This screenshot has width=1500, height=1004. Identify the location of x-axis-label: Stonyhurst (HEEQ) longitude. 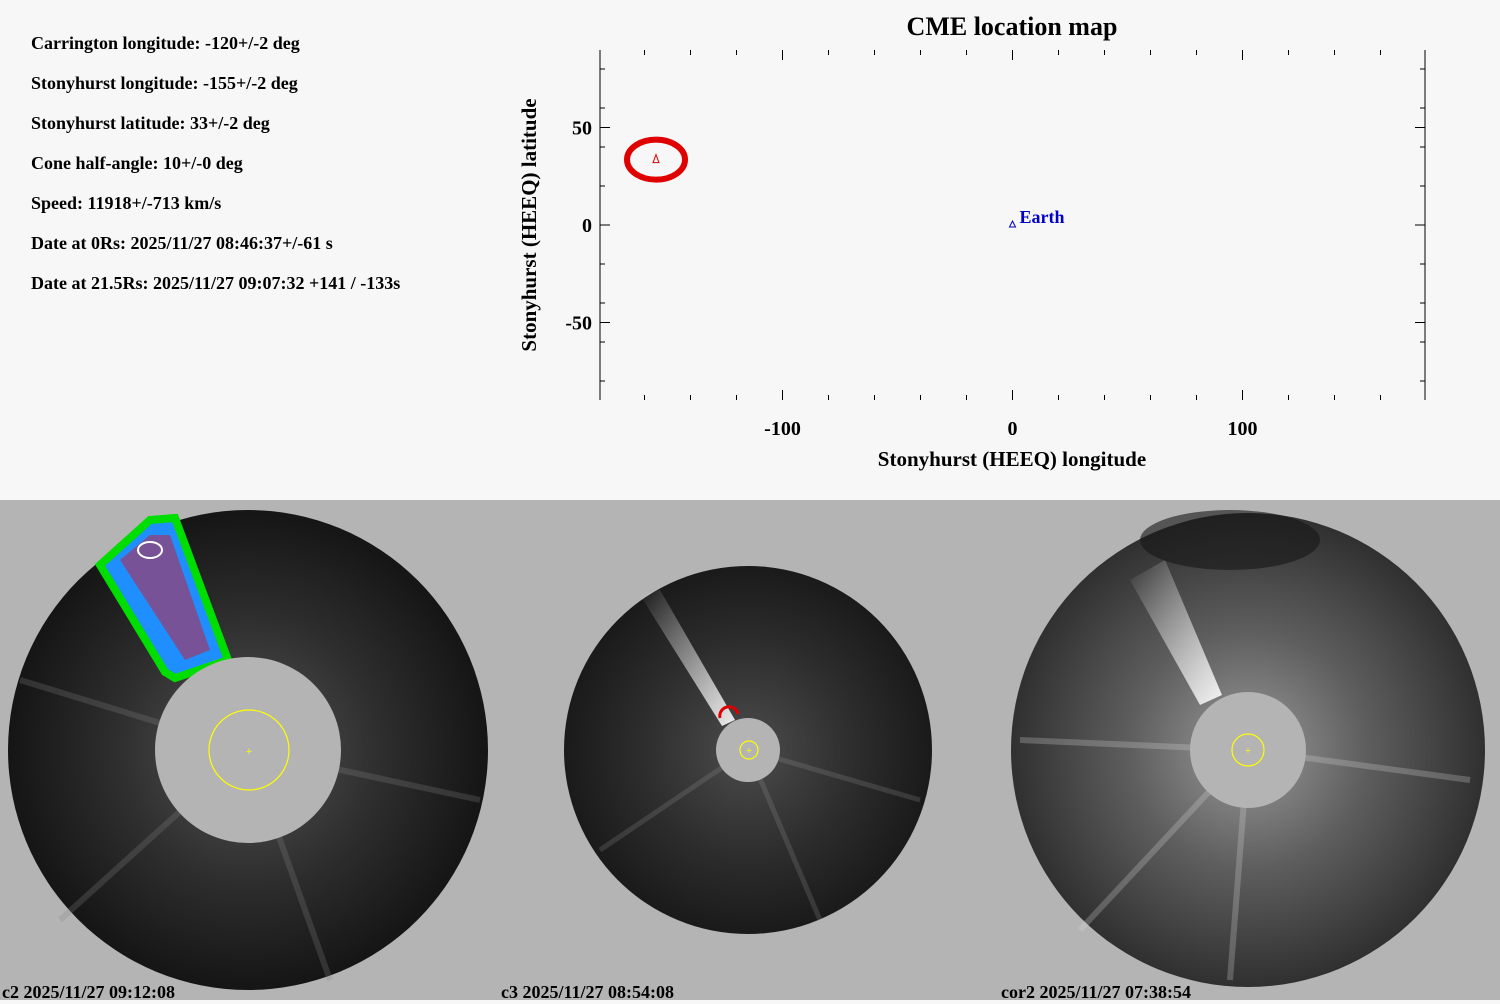
(1012, 459).